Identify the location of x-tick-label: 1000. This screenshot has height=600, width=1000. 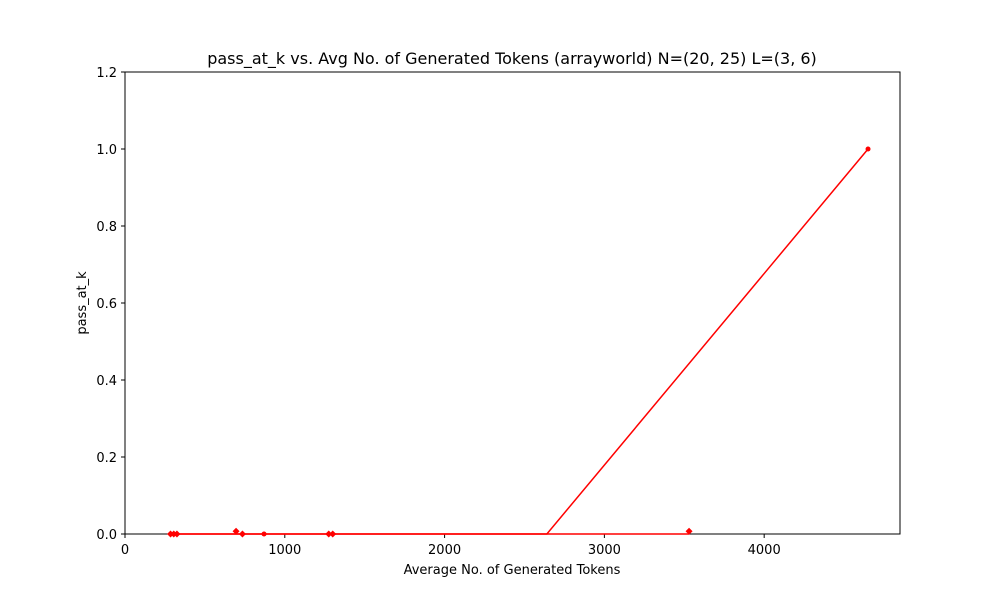
(284, 550).